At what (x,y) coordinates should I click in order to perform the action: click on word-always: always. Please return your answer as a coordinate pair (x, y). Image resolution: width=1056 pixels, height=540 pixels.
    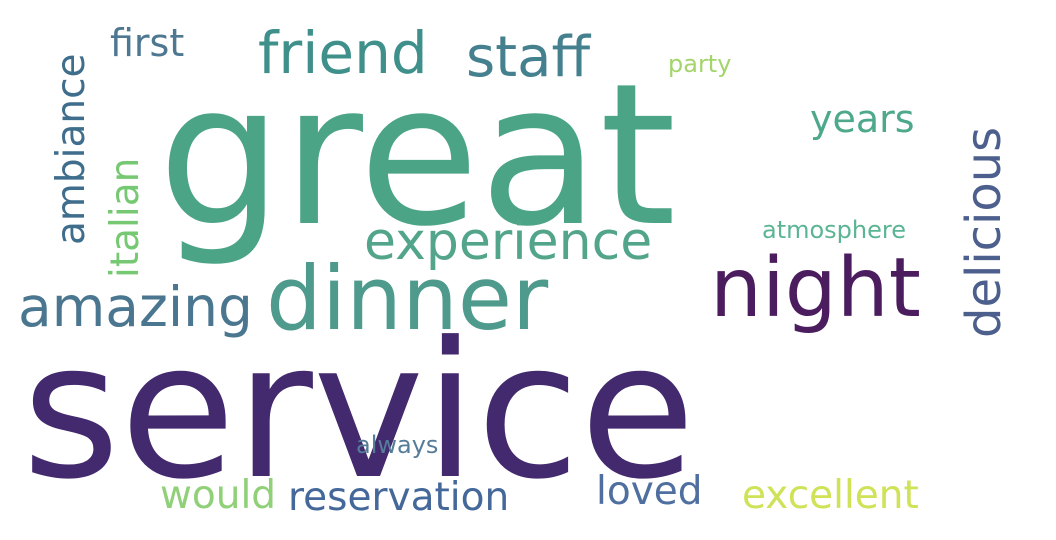
    Looking at the image, I should click on (397, 445).